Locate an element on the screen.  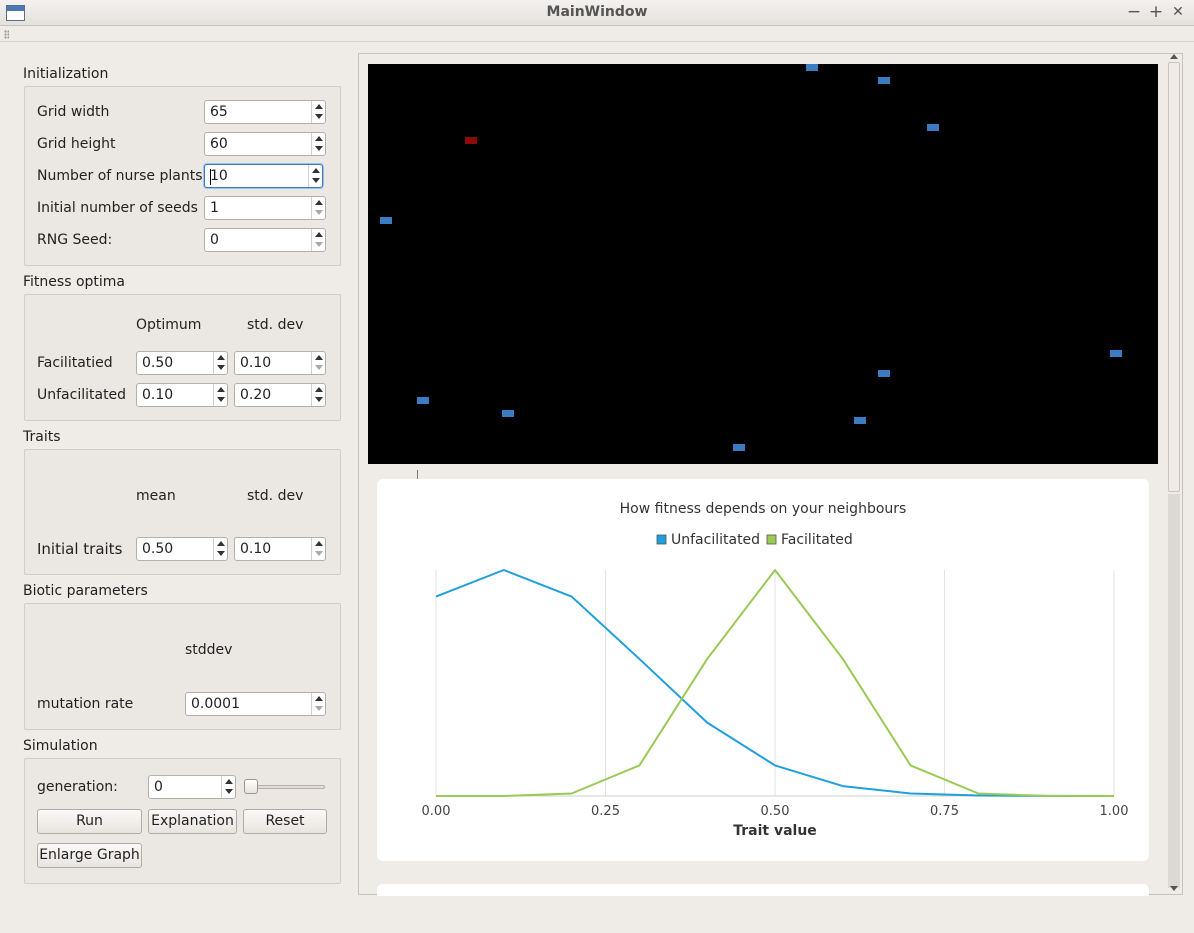
scrollbar-trough is located at coordinates (1174, 691).